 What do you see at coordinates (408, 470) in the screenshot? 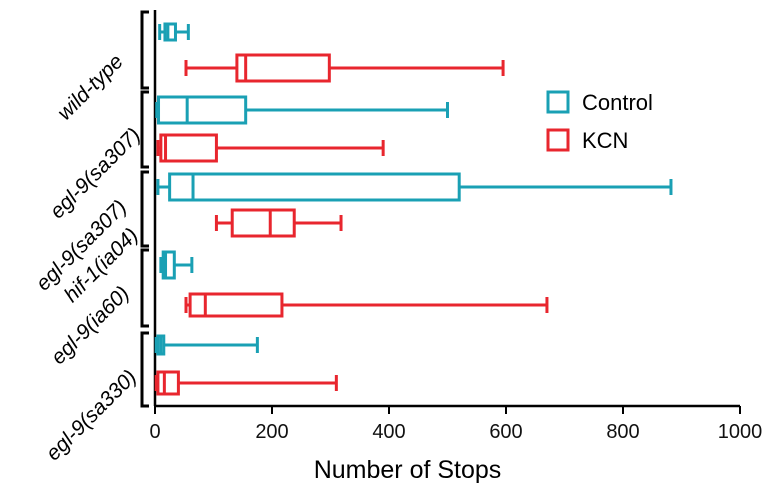
I see `x-axis-title: Number of Stops` at bounding box center [408, 470].